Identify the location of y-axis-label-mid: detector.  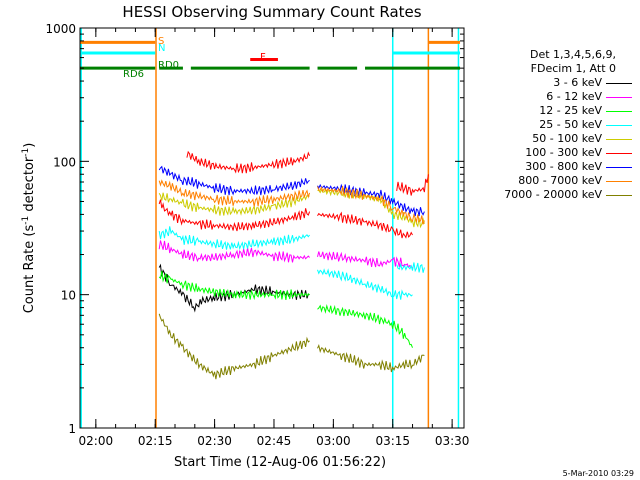
(29, 186).